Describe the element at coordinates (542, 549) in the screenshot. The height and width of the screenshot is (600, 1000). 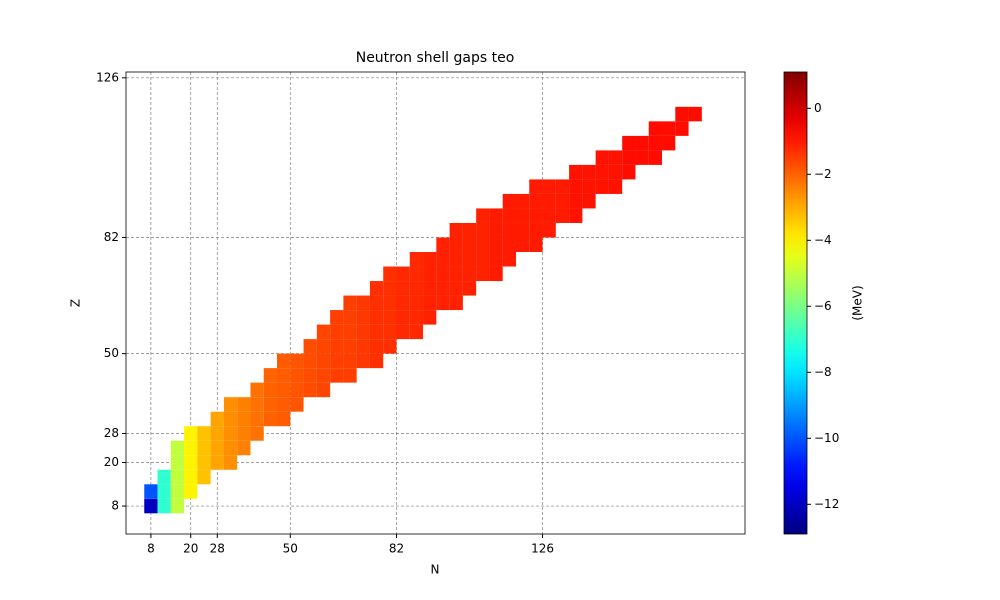
I see `x-tick-label: 126` at that location.